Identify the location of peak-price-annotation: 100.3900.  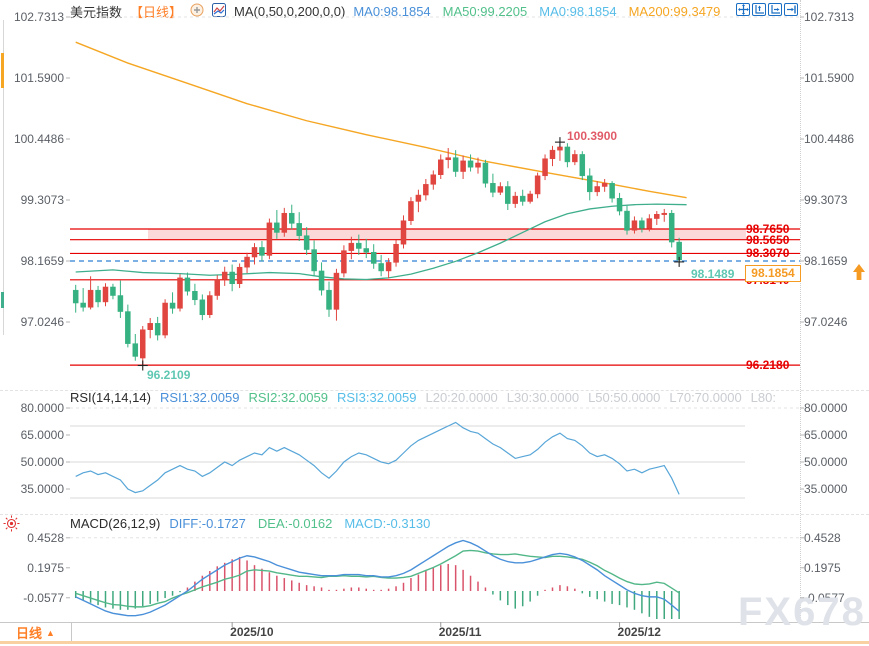
(592, 136).